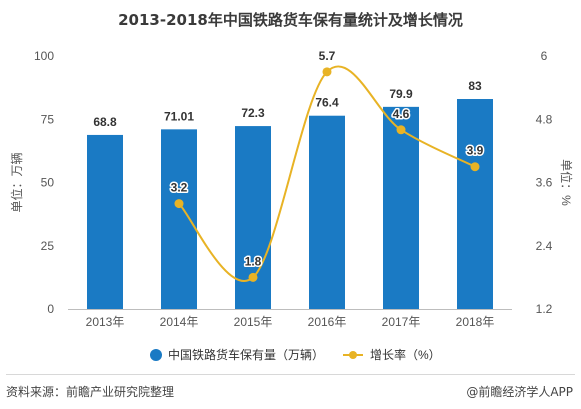 The width and height of the screenshot is (581, 409). What do you see at coordinates (544, 246) in the screenshot?
I see `y2-tick-label: 2.4` at bounding box center [544, 246].